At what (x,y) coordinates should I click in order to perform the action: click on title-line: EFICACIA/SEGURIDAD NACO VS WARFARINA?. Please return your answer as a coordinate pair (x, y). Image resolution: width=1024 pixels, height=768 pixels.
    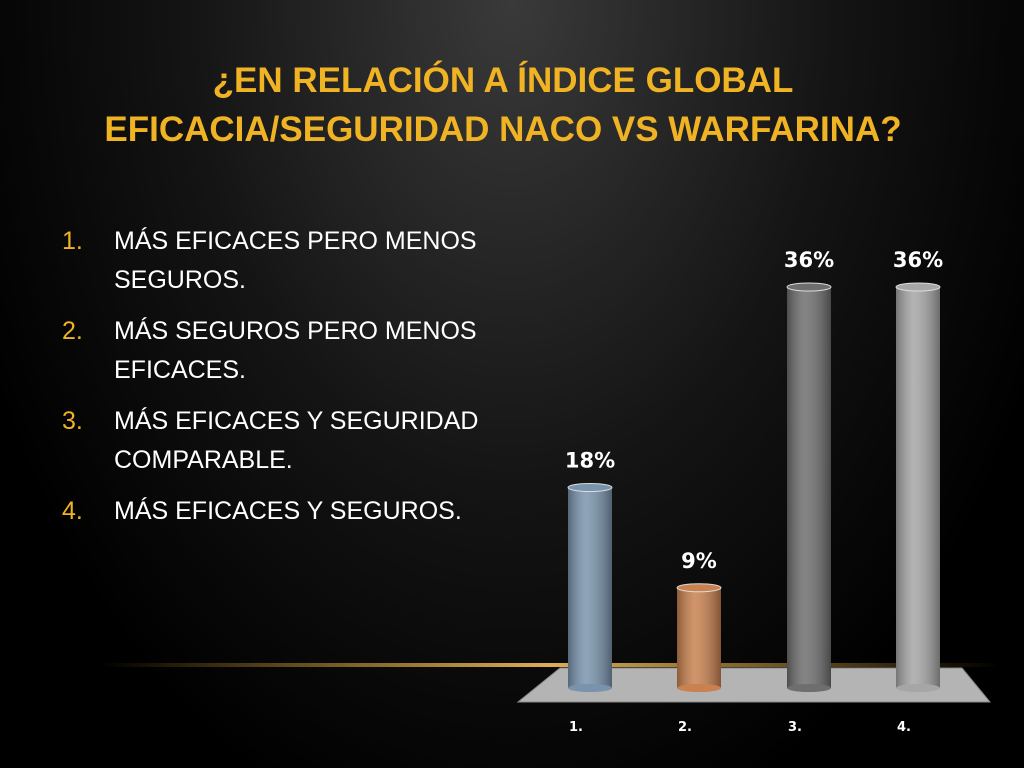
    Looking at the image, I should click on (503, 129).